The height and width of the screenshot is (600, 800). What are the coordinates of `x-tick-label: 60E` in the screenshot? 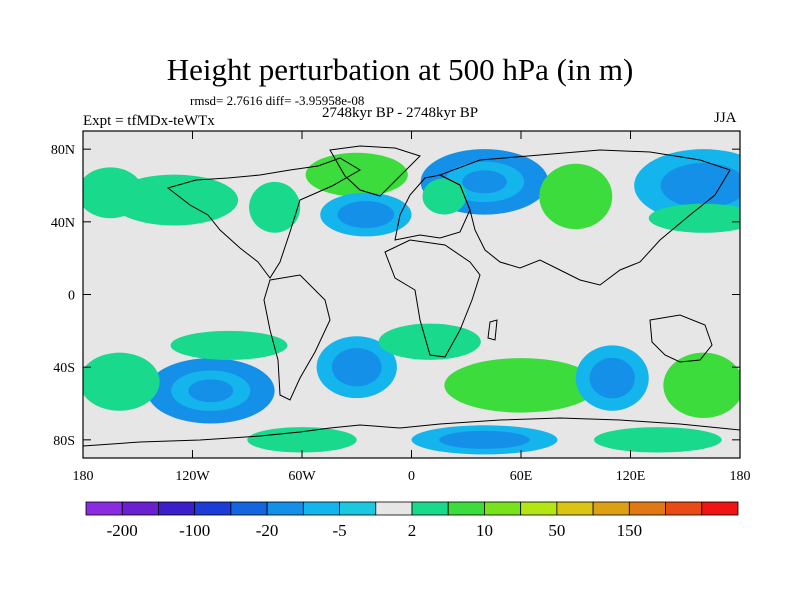 It's located at (521, 476).